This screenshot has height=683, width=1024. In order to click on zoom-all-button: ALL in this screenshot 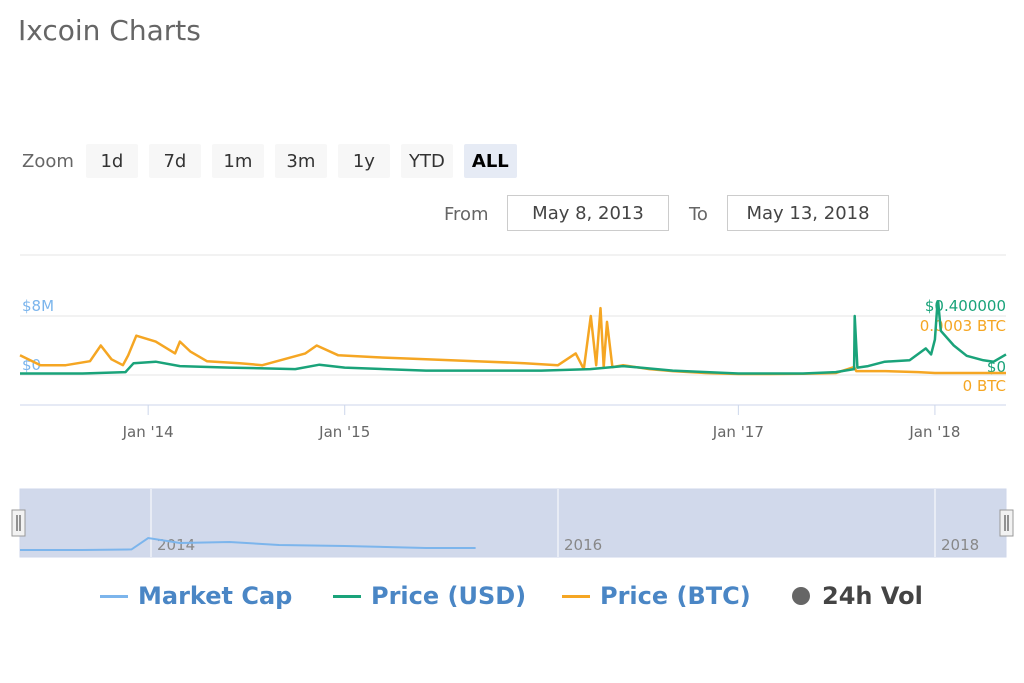, I will do `click(490, 161)`.